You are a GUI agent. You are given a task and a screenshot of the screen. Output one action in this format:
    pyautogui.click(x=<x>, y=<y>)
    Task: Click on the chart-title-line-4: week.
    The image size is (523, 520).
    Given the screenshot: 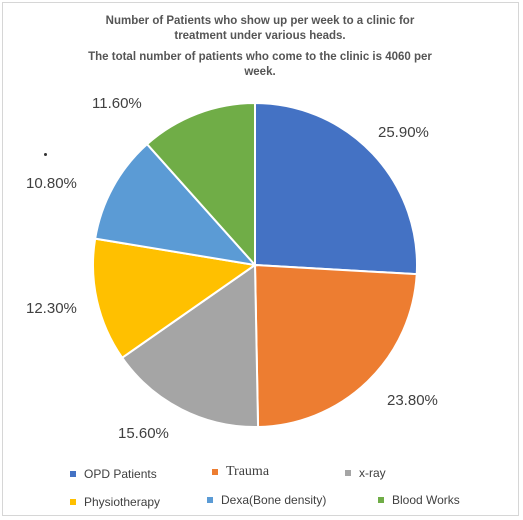 What is the action you would take?
    pyautogui.click(x=260, y=72)
    